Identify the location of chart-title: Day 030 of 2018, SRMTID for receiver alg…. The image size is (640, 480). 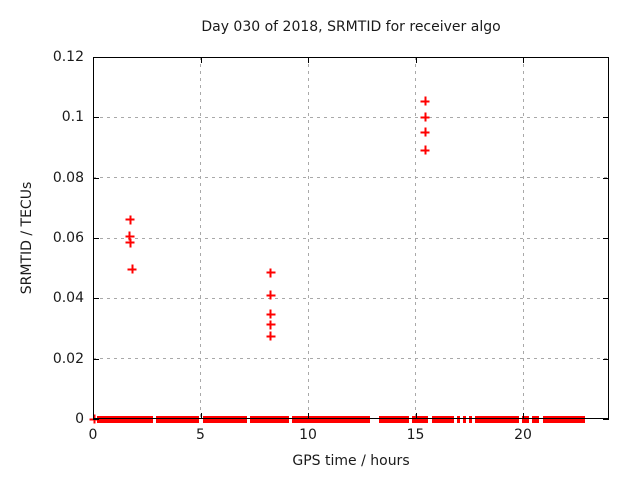
(351, 27).